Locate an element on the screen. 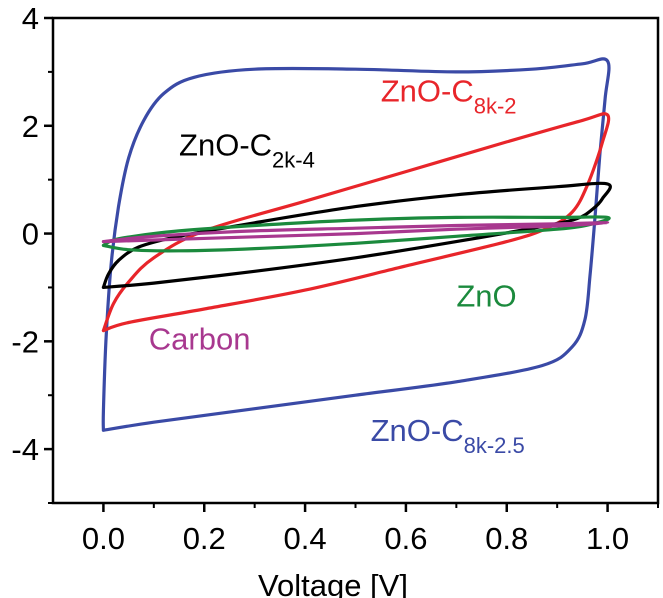 This screenshot has width=663, height=598. y-tick-label: -2 is located at coordinates (25, 341).